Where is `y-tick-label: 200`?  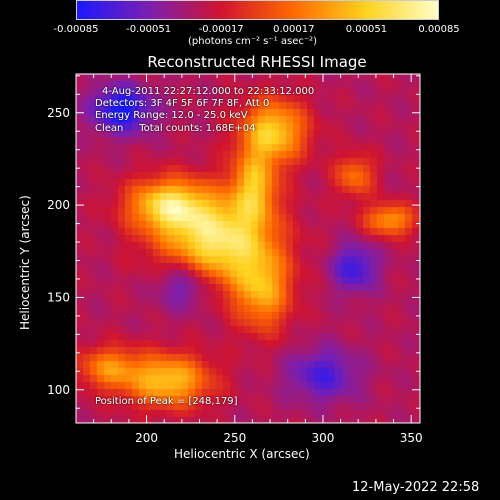 y-tick-label: 200 is located at coordinates (58, 205).